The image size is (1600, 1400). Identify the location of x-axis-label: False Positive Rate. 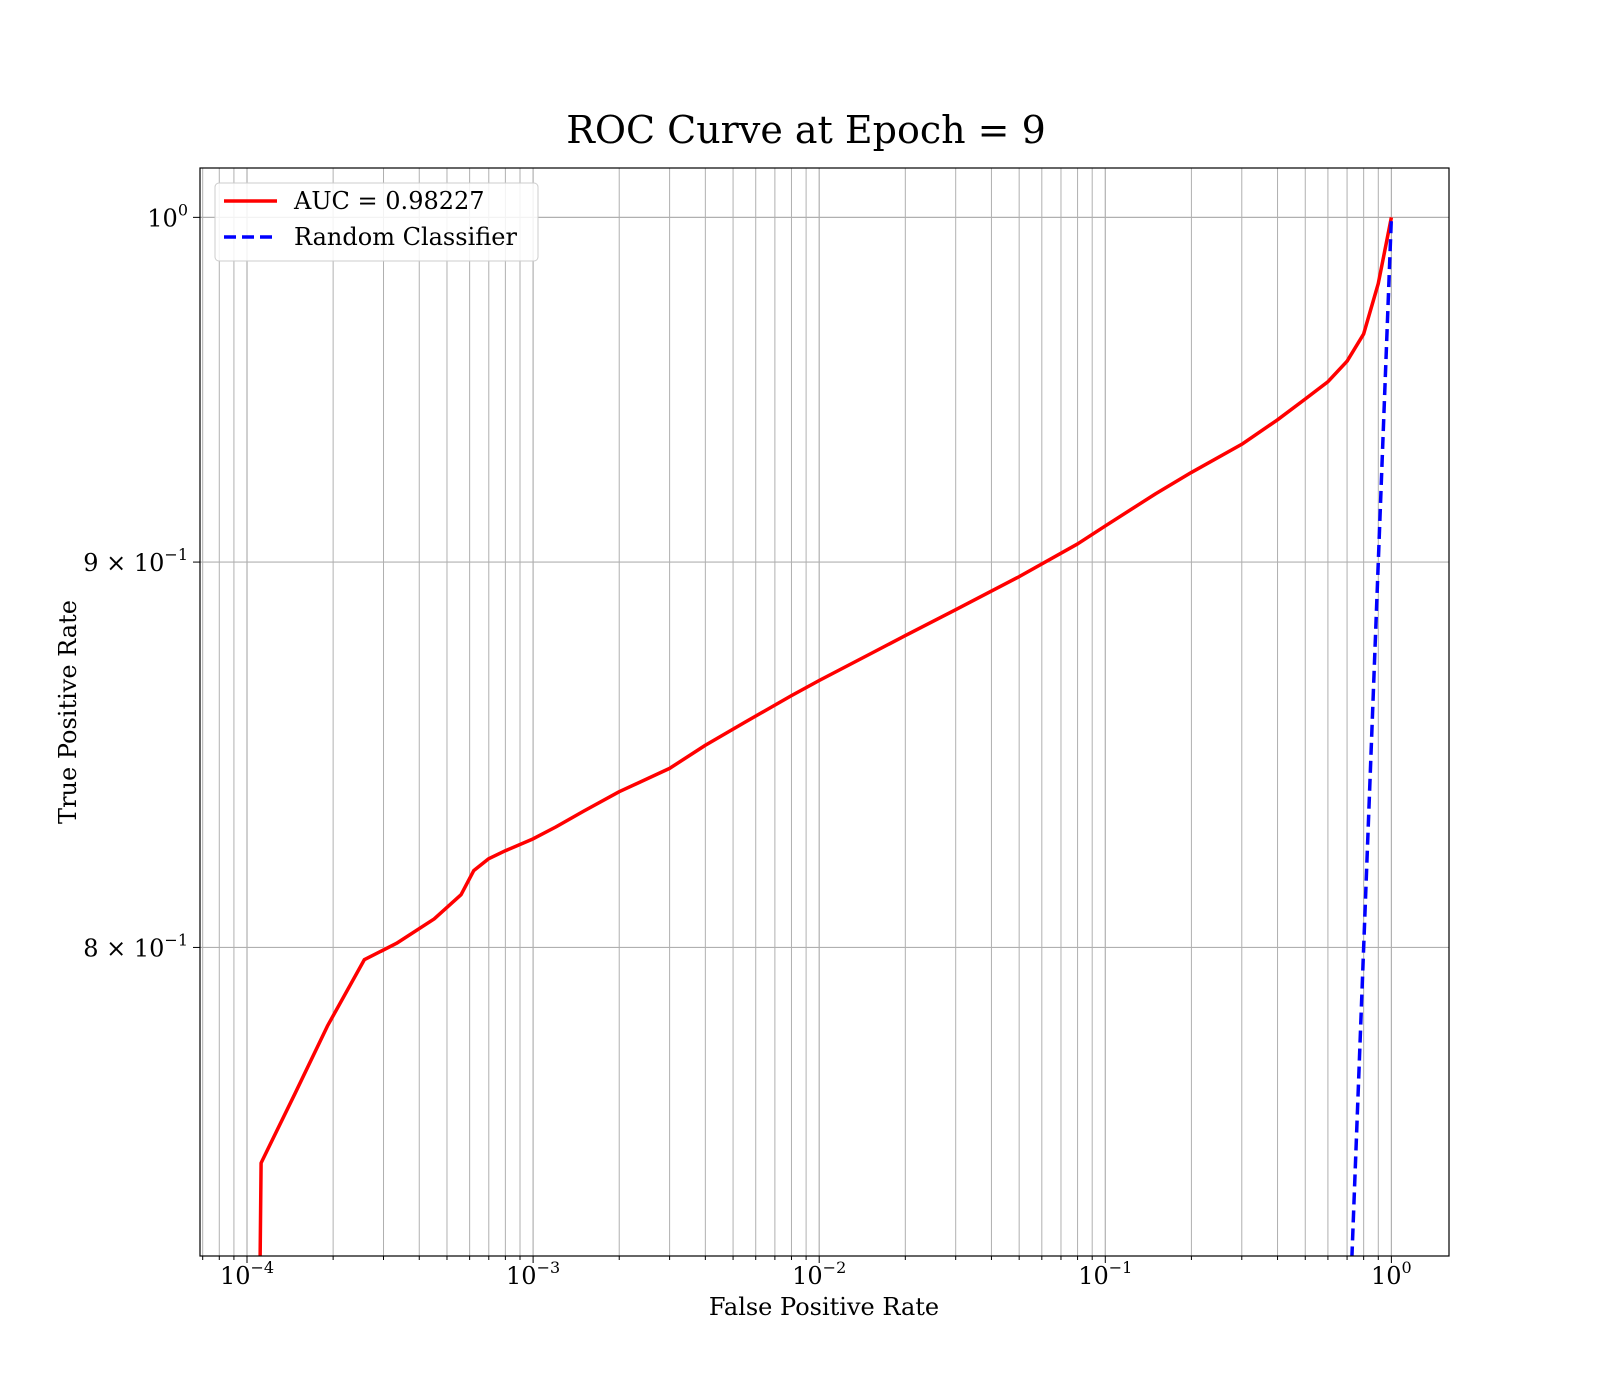
(824, 1307).